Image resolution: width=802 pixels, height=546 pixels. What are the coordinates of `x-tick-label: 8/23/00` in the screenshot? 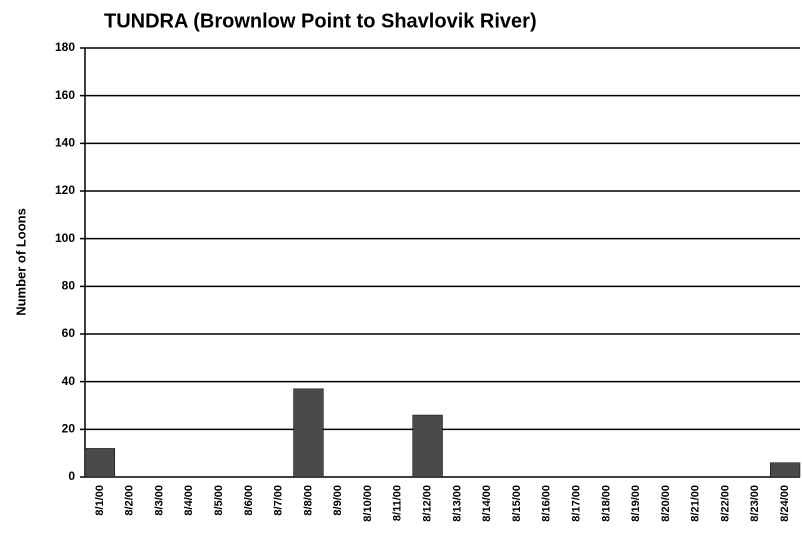 It's located at (755, 503).